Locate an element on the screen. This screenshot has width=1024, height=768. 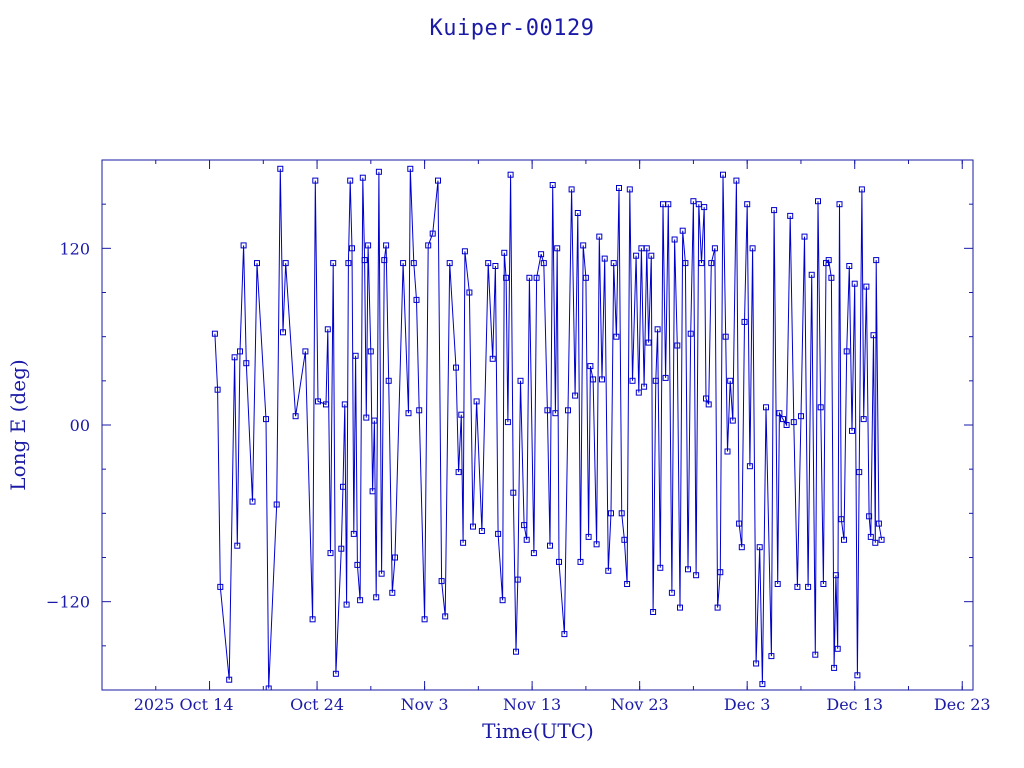
x-tick-label: Oct 24 is located at coordinates (317, 704).